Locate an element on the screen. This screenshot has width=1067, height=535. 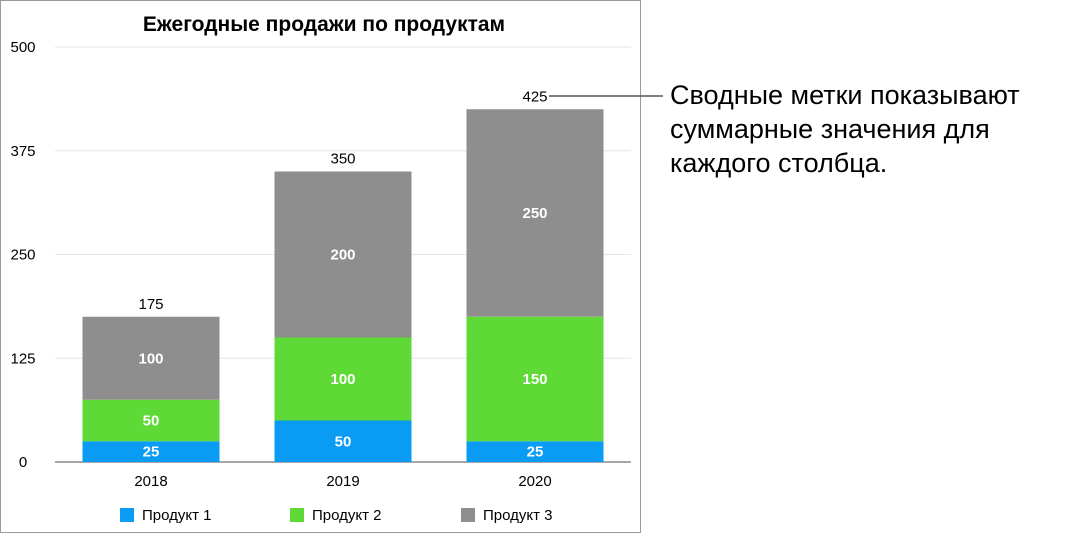
legend: Продукт 1 Продукт 2 Продукт 3 is located at coordinates (336, 515).